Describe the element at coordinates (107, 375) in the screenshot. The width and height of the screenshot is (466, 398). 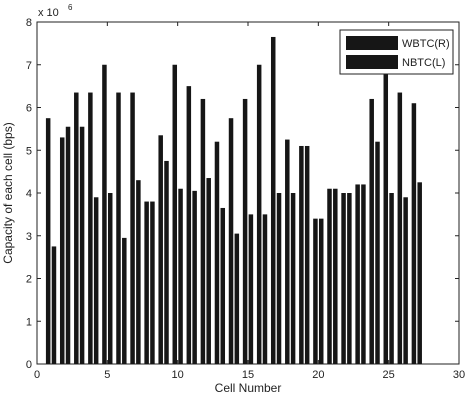
I see `x-tick-label: 5` at that location.